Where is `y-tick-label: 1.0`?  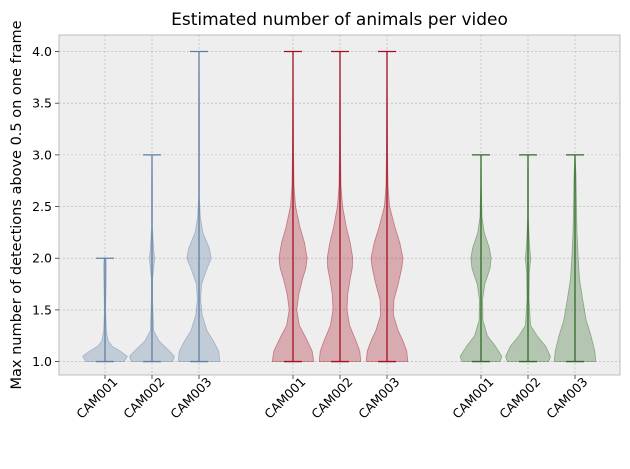
y-tick-label: 1.0 is located at coordinates (42, 361).